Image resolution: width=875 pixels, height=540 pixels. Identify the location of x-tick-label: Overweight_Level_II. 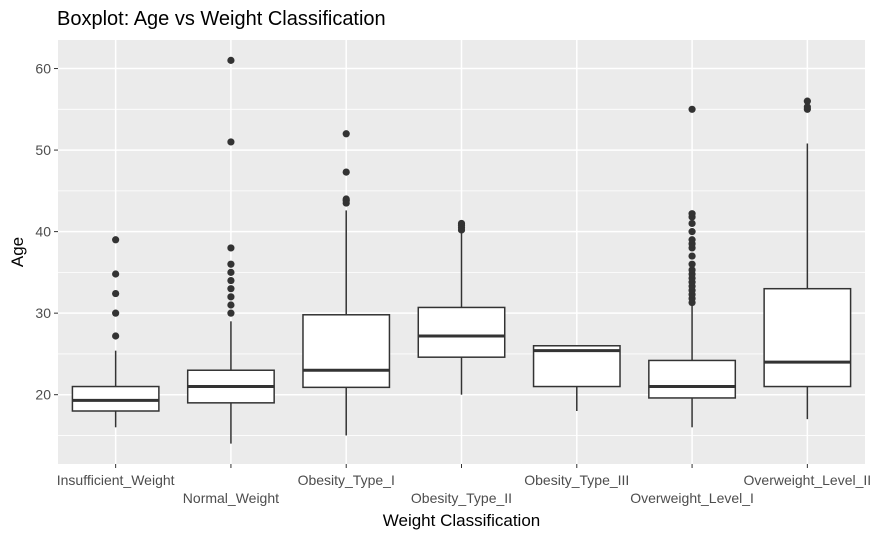
(808, 480).